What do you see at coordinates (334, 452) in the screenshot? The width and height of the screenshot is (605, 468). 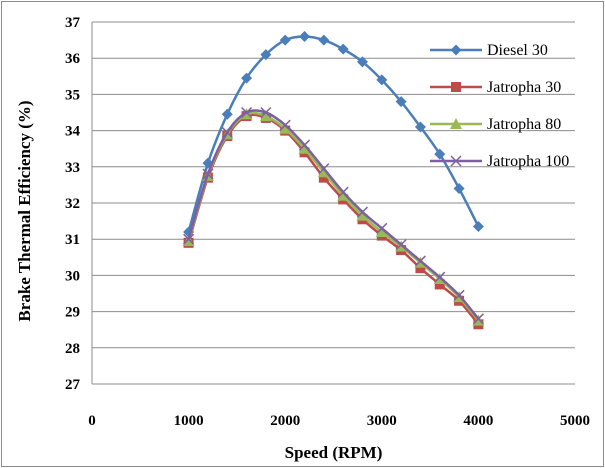 I see `x-axis-title: Speed (RPM)` at bounding box center [334, 452].